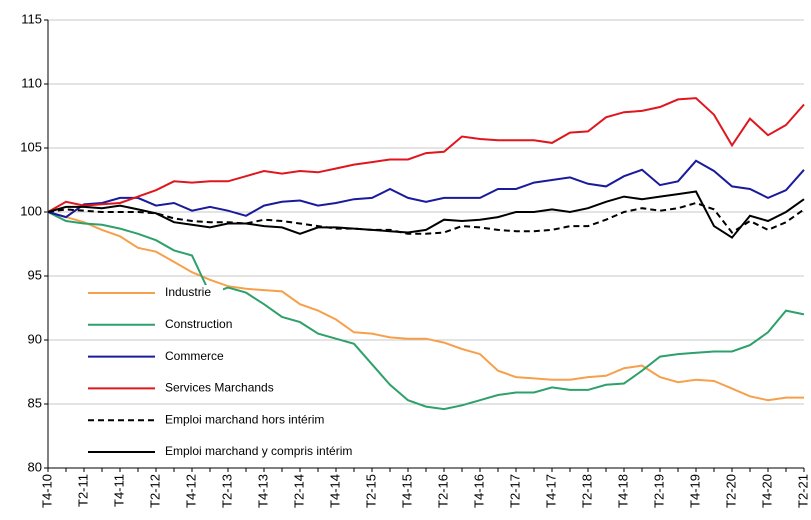 Image resolution: width=811 pixels, height=520 pixels. What do you see at coordinates (406, 491) in the screenshot?
I see `x-tick-label: T4-15` at bounding box center [406, 491].